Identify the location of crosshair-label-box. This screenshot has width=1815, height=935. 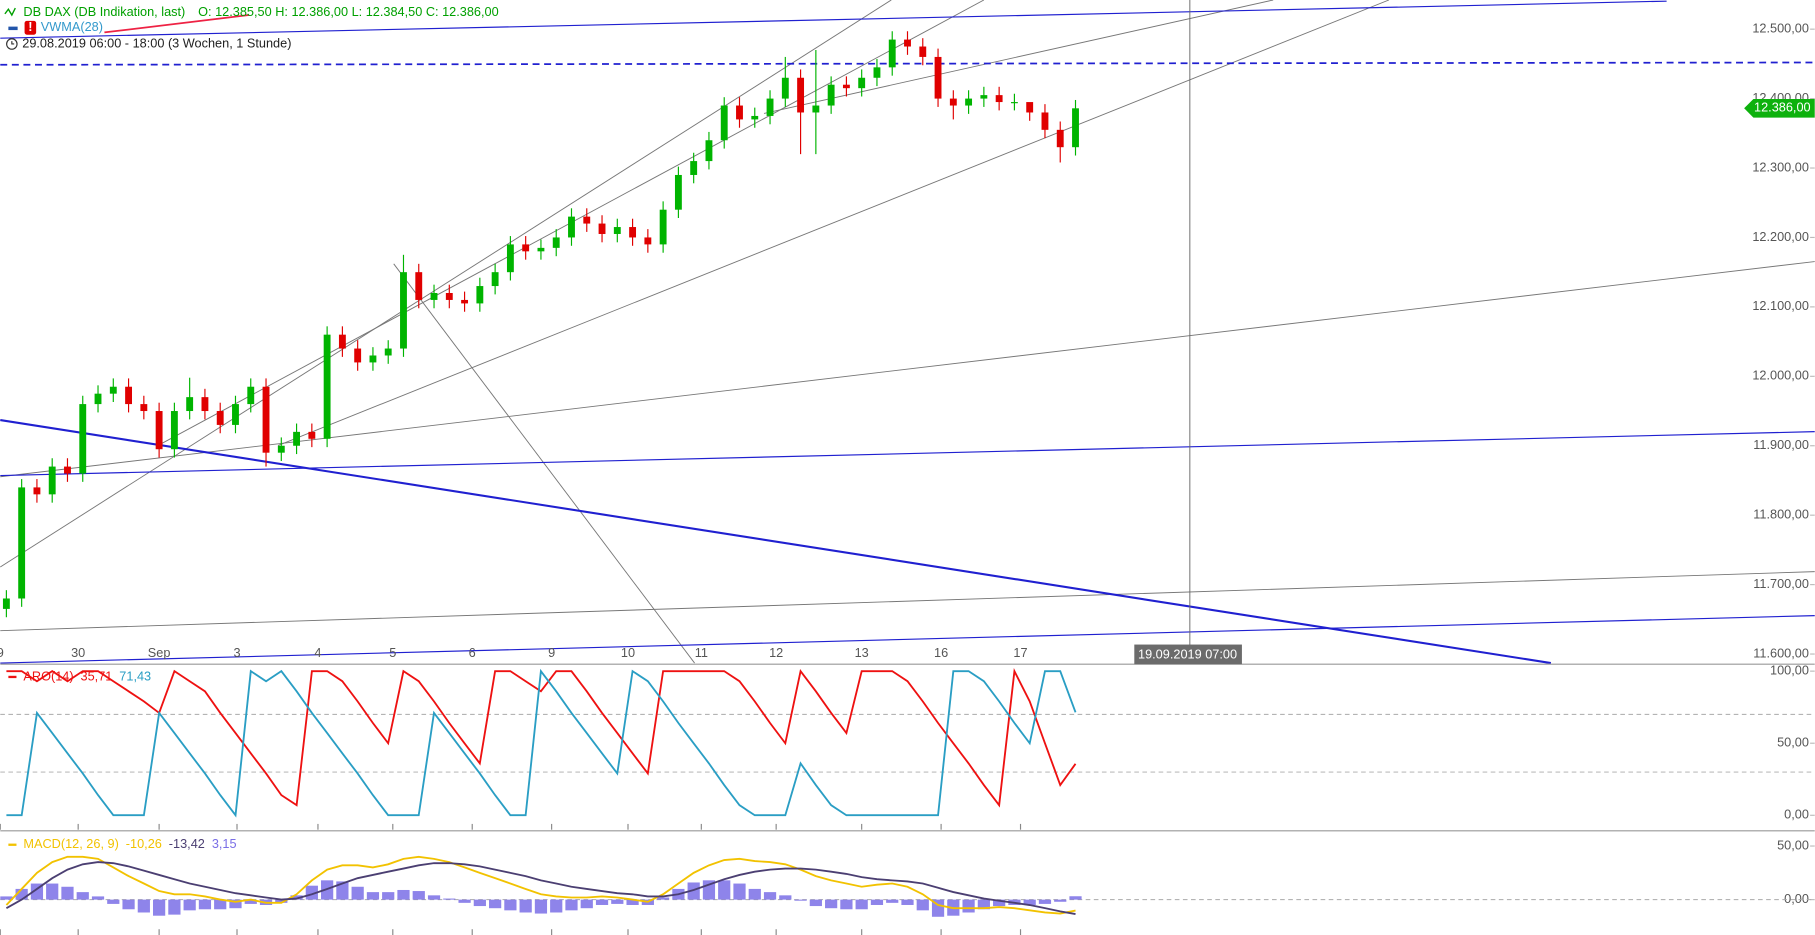
(1188, 654).